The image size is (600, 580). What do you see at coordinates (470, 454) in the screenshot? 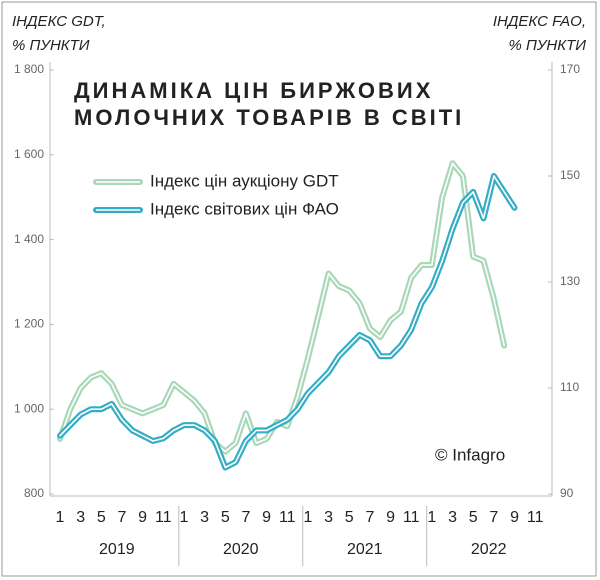
I see `annotation: © Infagro` at bounding box center [470, 454].